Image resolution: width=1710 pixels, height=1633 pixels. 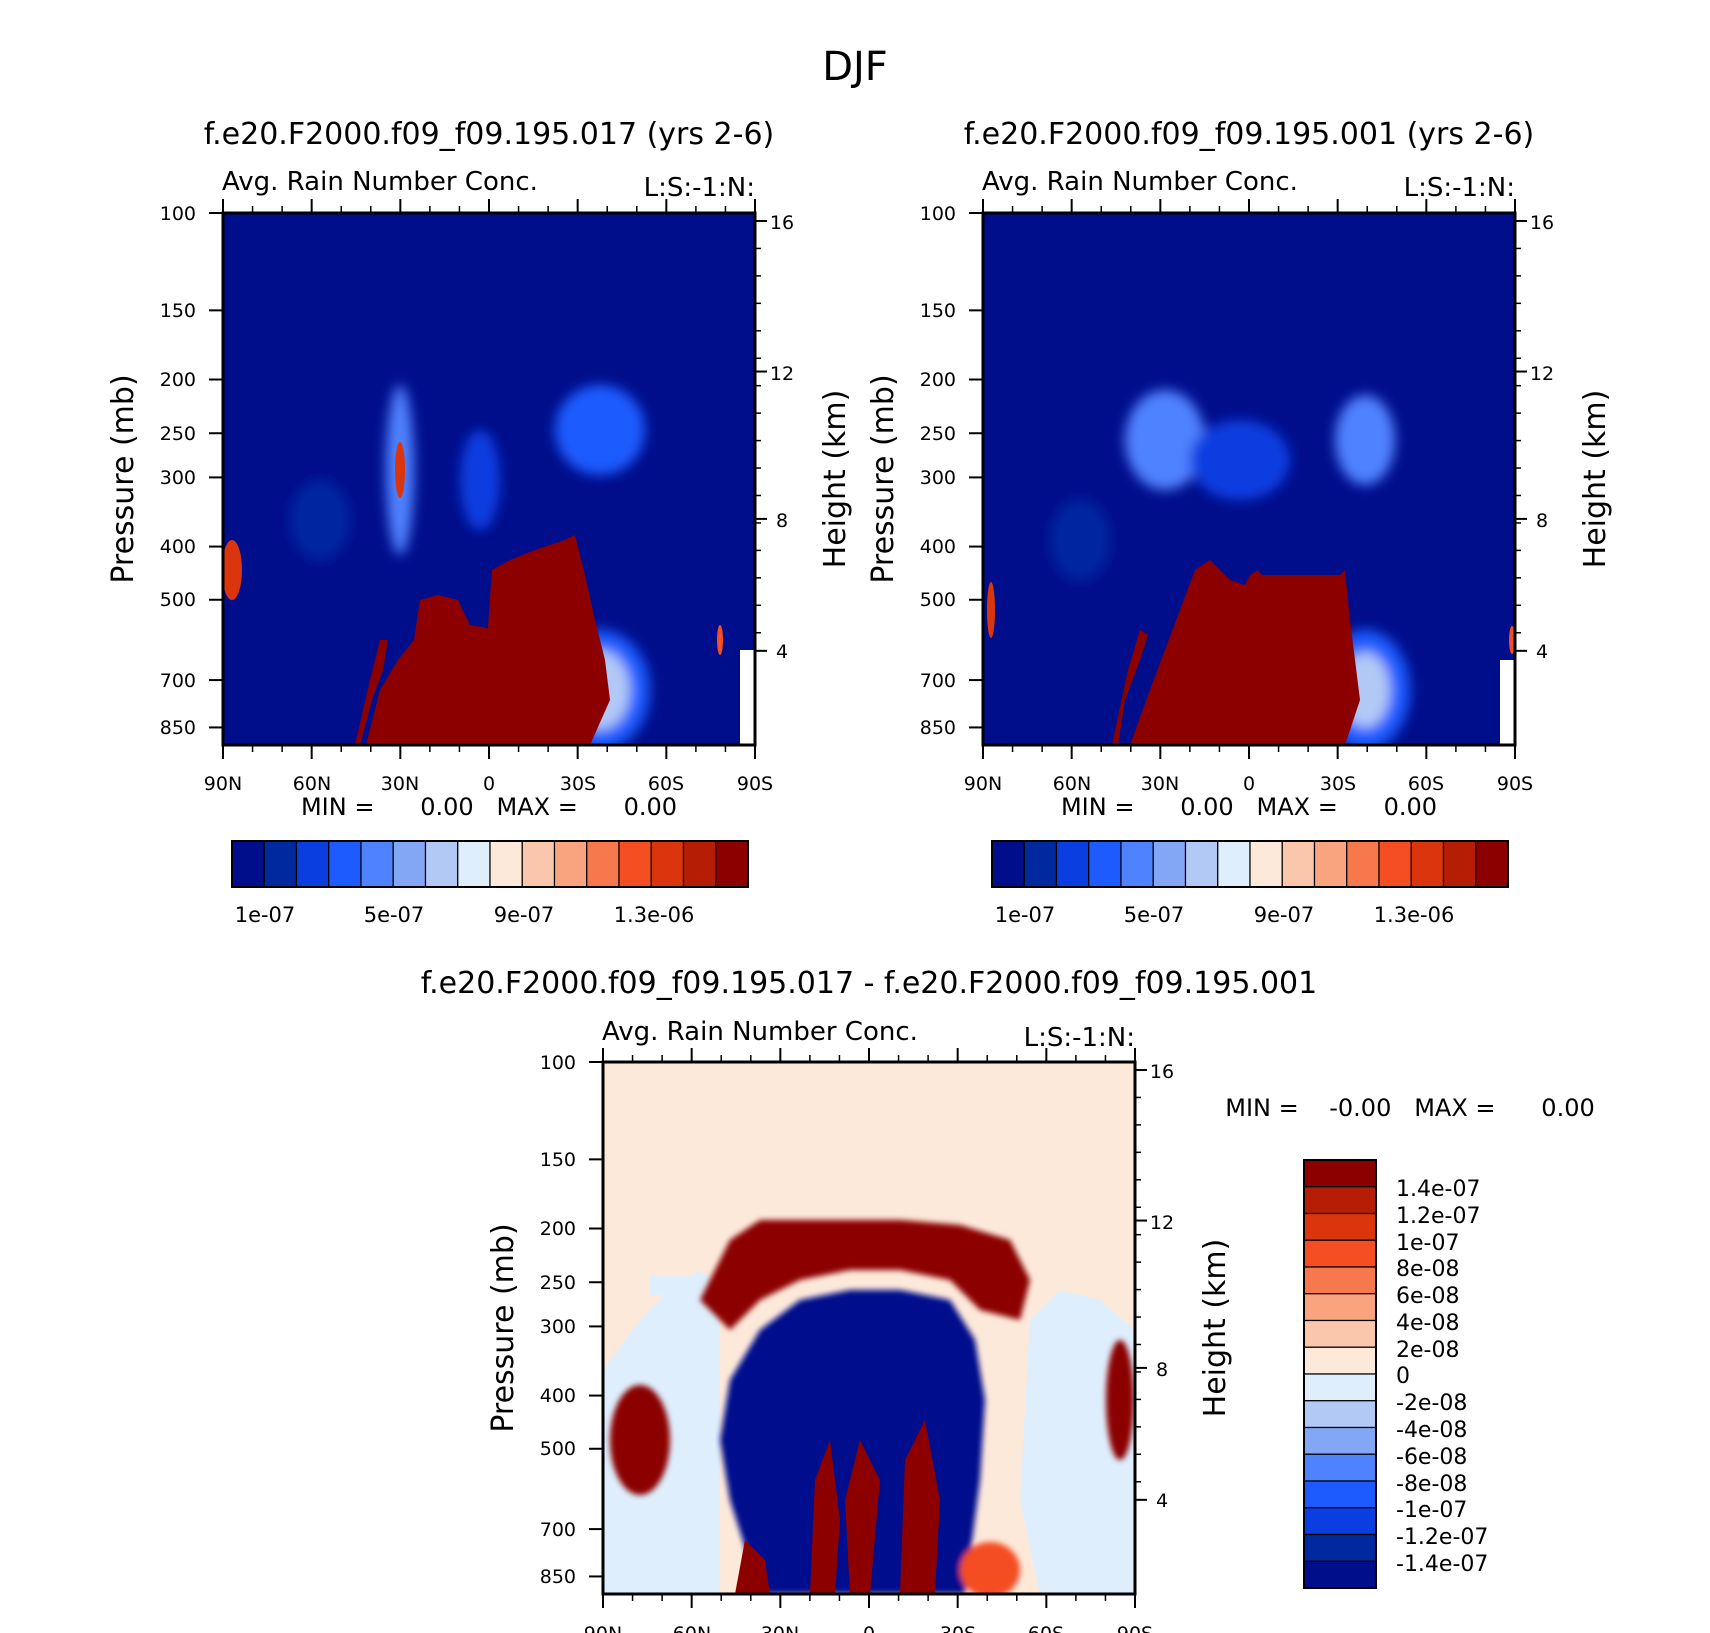 What do you see at coordinates (1249, 134) in the screenshot?
I see `panel-2-title: f.e20.F2000.f09_f09.195.001 (yrs 2-6)` at bounding box center [1249, 134].